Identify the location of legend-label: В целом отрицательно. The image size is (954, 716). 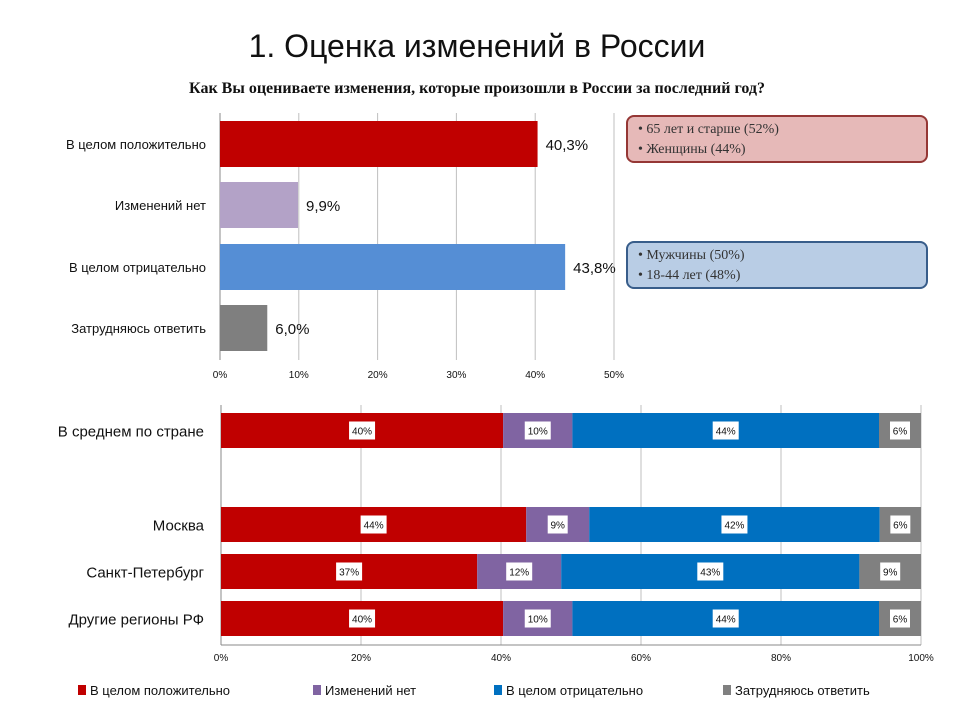
(574, 690).